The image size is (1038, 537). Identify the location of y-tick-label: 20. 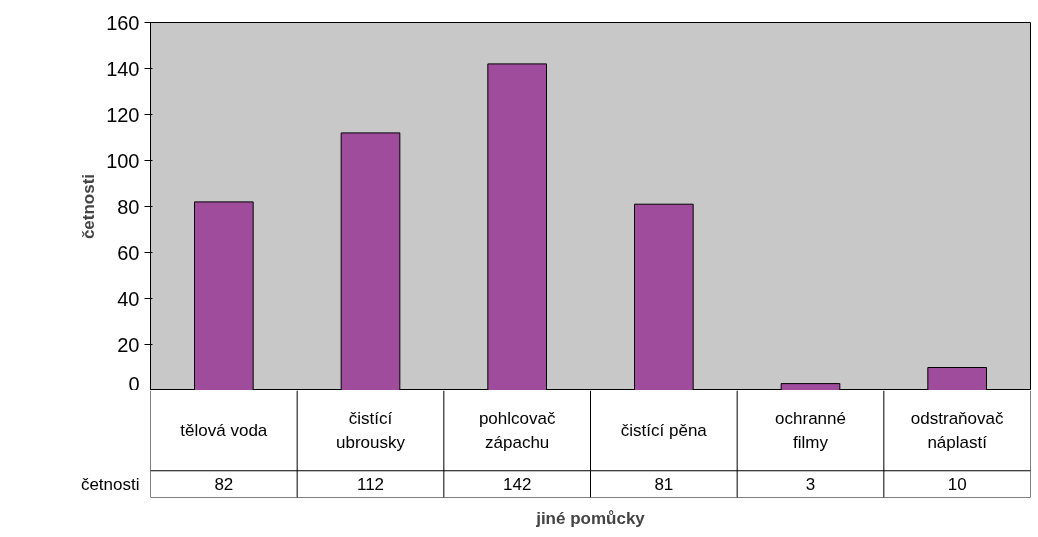
(128, 344).